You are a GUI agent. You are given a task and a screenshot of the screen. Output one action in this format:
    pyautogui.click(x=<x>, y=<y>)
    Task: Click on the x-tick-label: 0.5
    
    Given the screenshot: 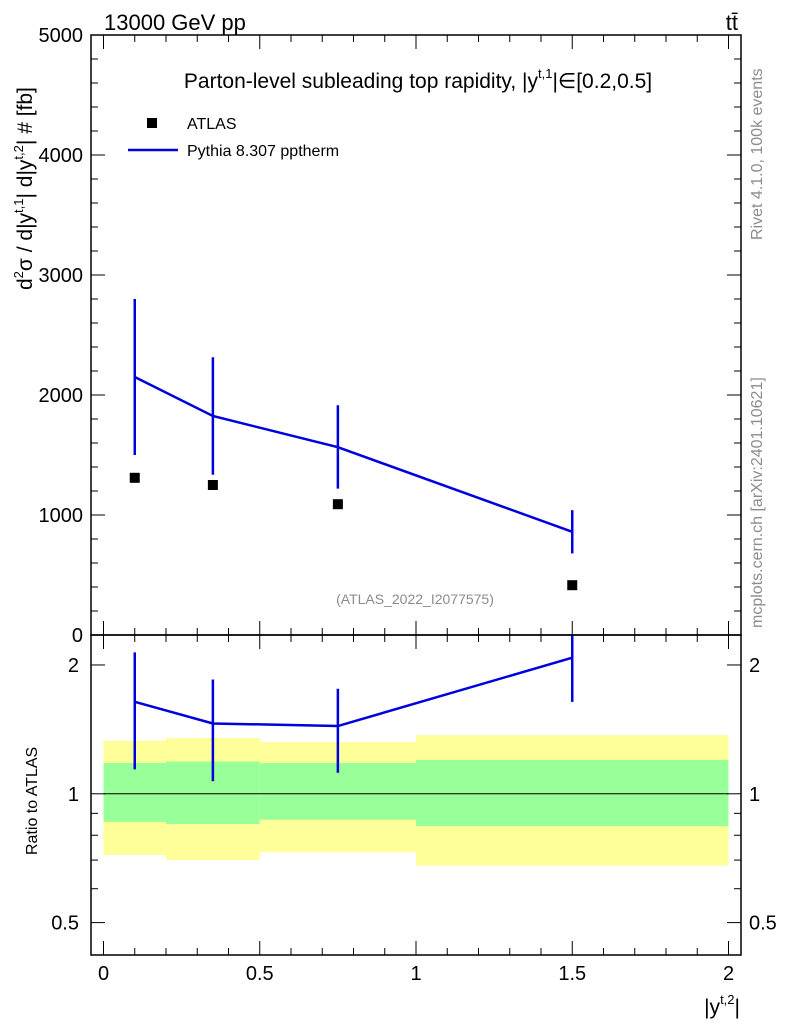 What is the action you would take?
    pyautogui.click(x=260, y=974)
    